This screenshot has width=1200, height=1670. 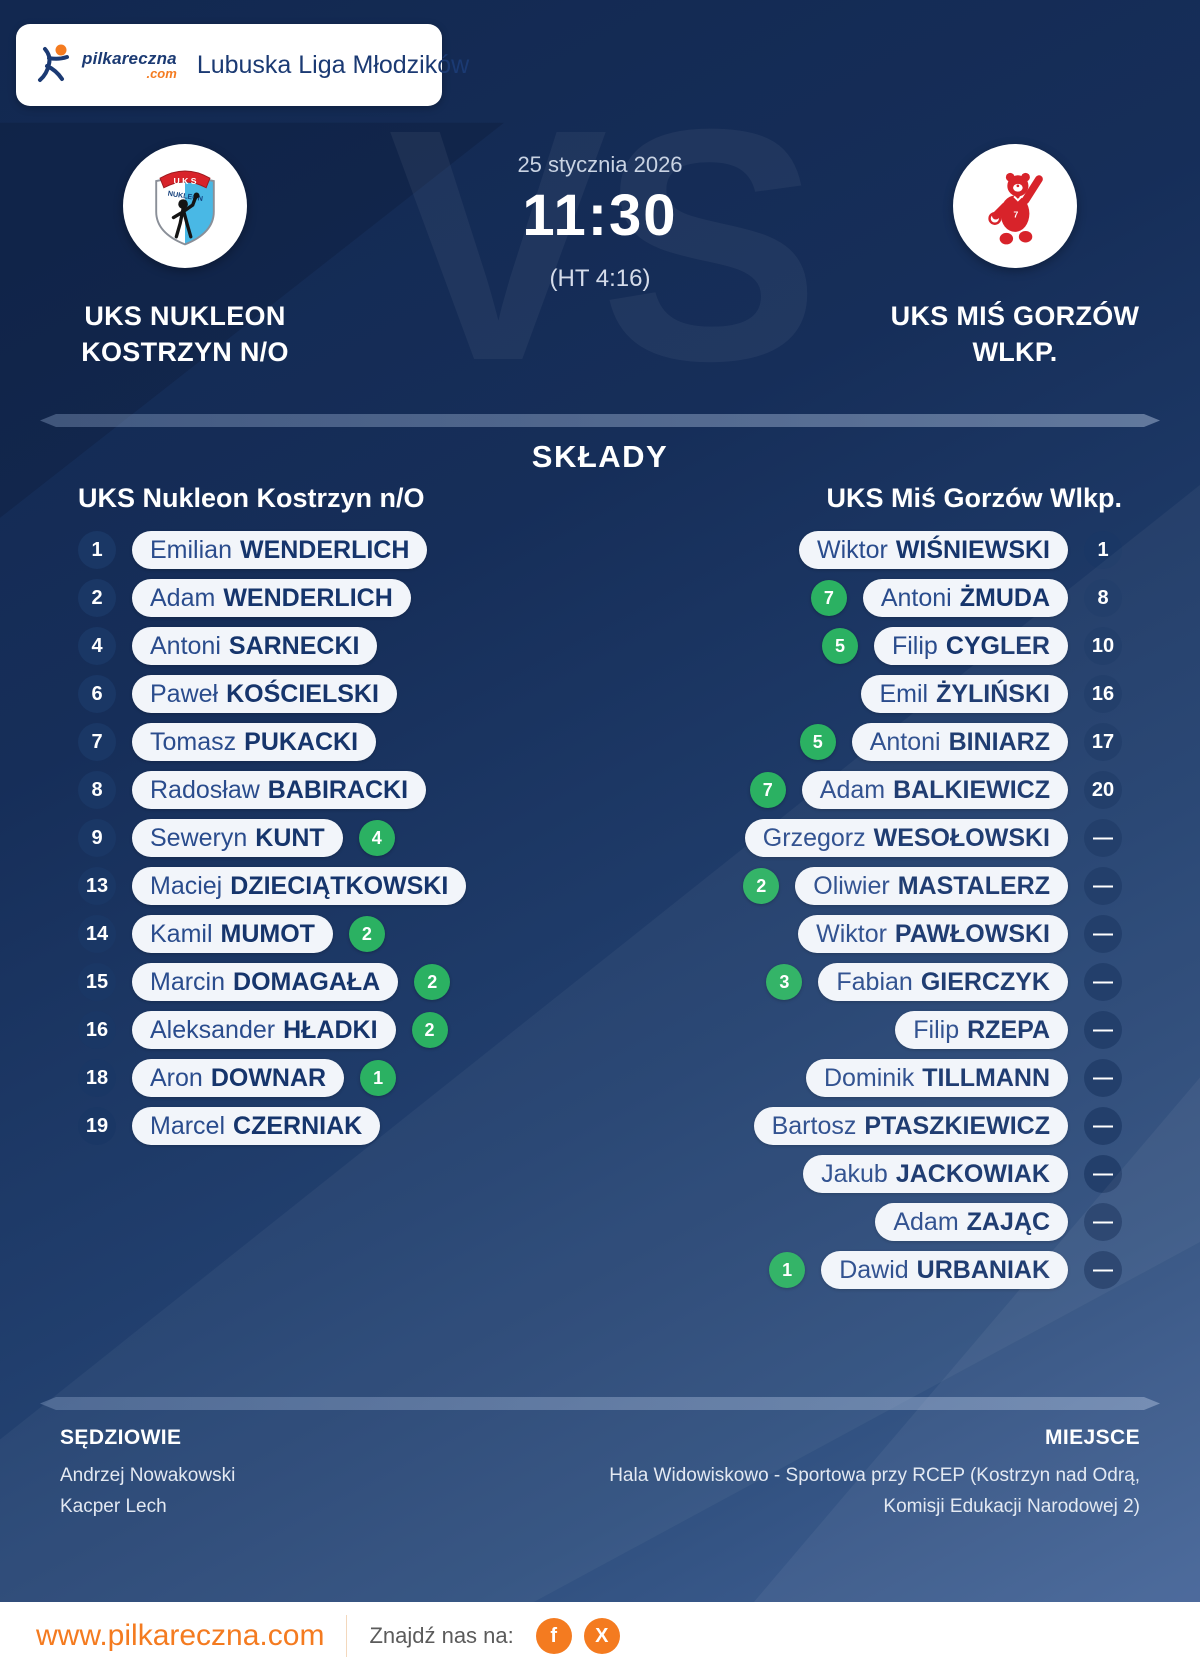 What do you see at coordinates (983, 1269) in the screenshot?
I see `player-last-name: URBANIAK` at bounding box center [983, 1269].